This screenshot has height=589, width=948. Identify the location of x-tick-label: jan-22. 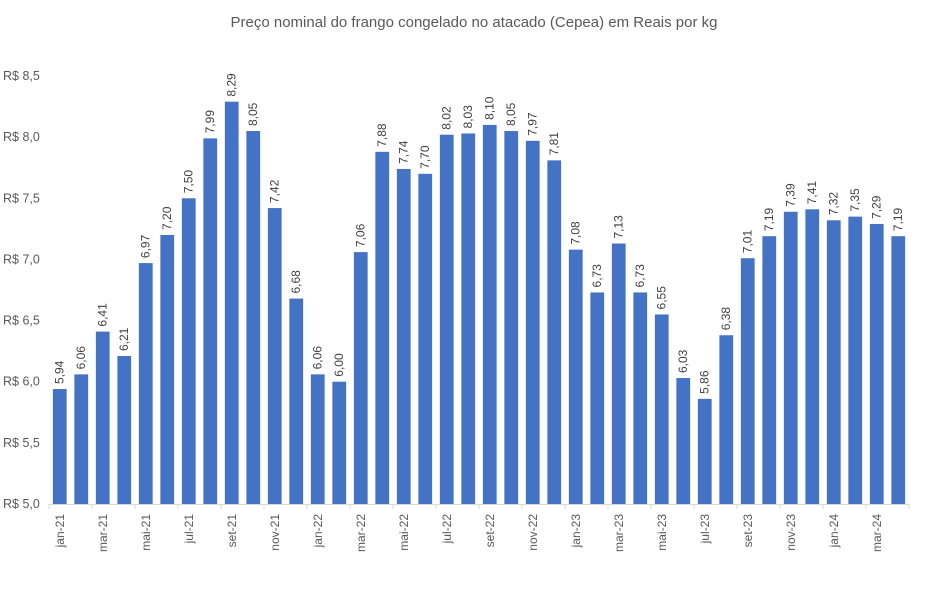
(318, 531).